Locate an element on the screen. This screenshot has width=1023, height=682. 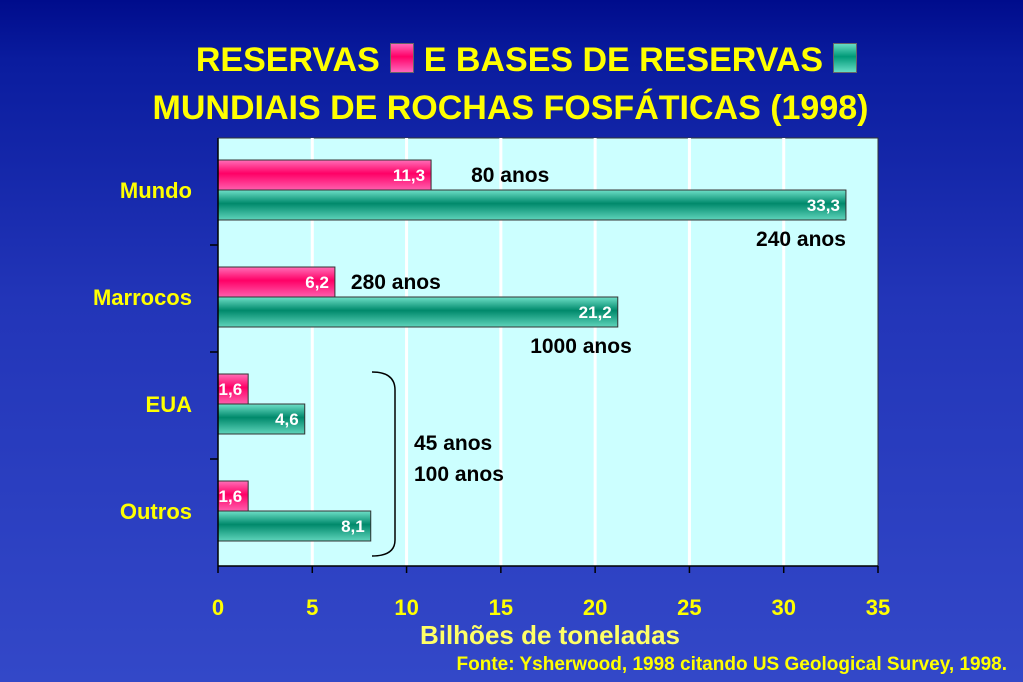
title-bases: E BASES DE RESERVAS is located at coordinates (623, 60).